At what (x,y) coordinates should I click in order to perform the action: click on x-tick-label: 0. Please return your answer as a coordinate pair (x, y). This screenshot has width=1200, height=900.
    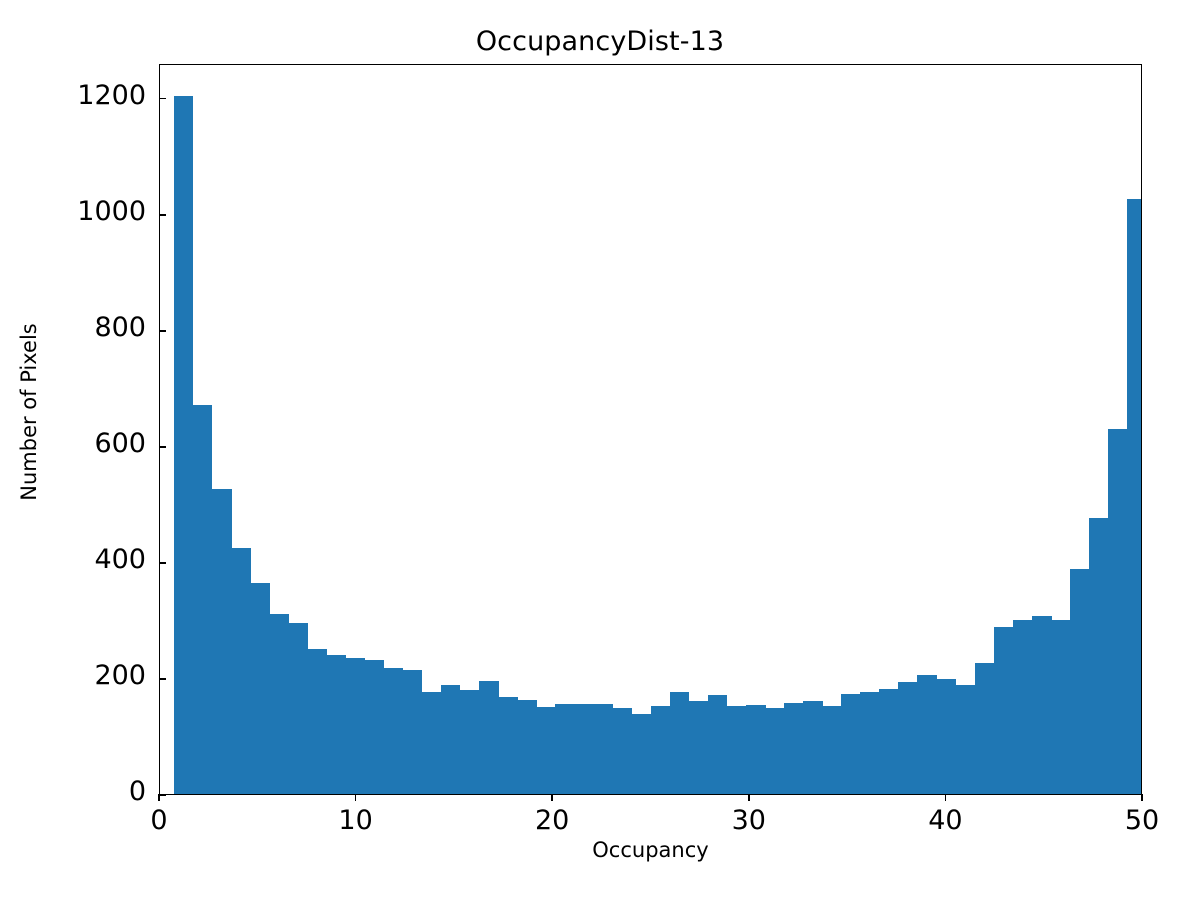
    Looking at the image, I should click on (159, 820).